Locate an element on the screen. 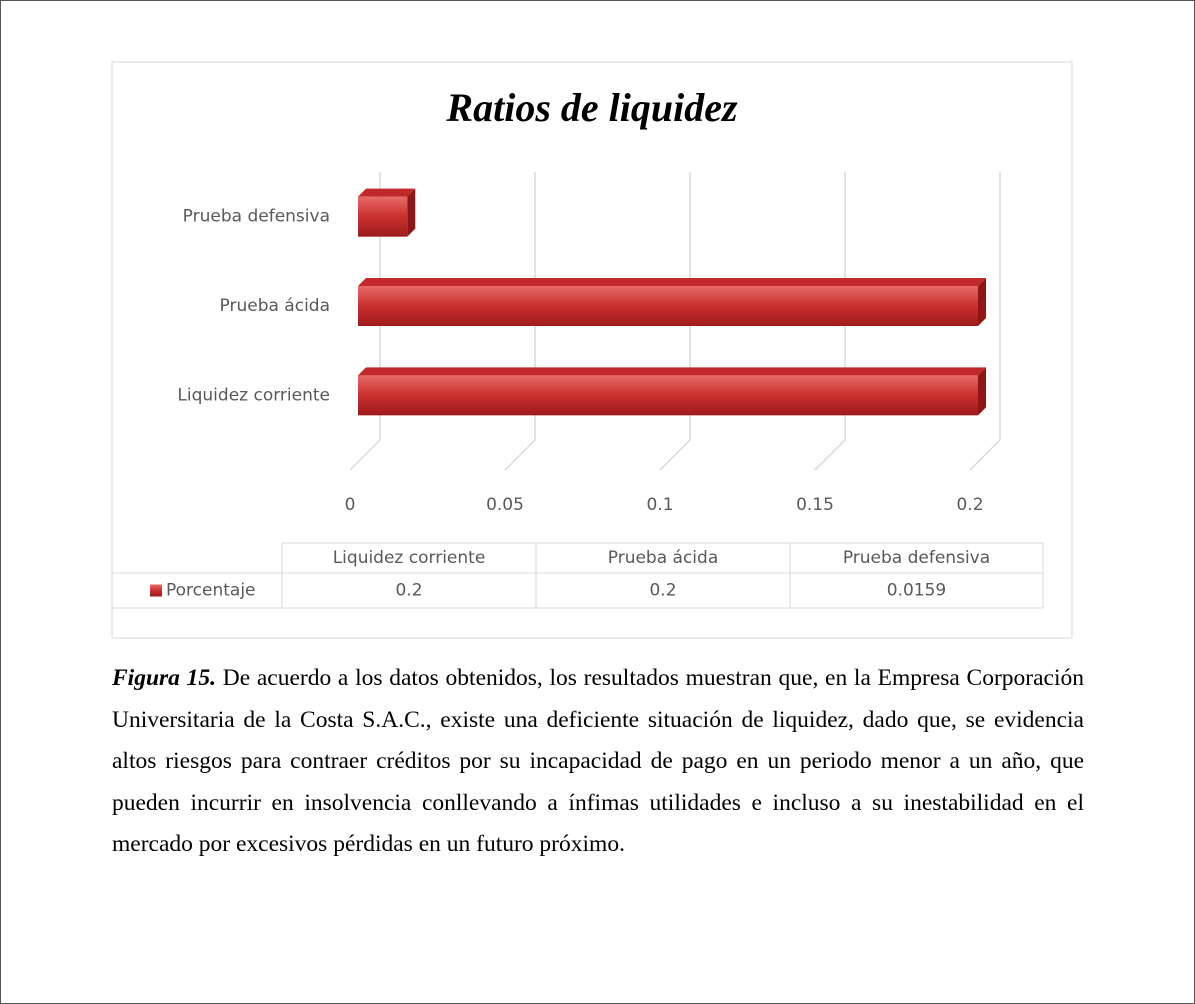  table-value: 0.0159 is located at coordinates (916, 591).